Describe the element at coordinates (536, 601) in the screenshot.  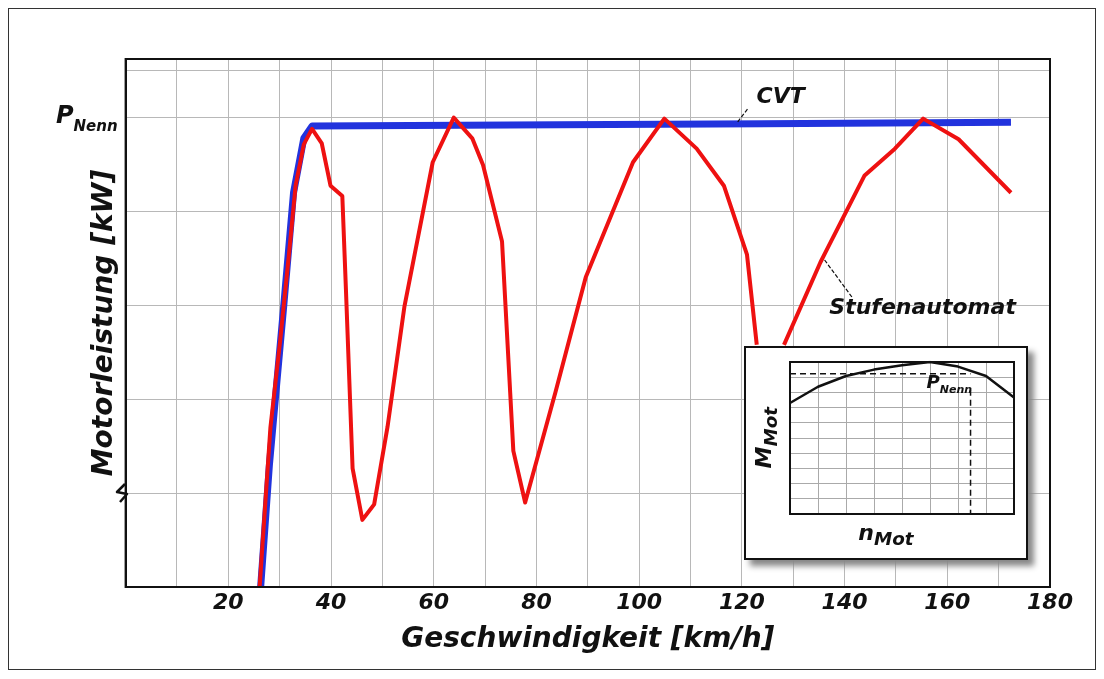
I see `x-tick-label: 80` at that location.